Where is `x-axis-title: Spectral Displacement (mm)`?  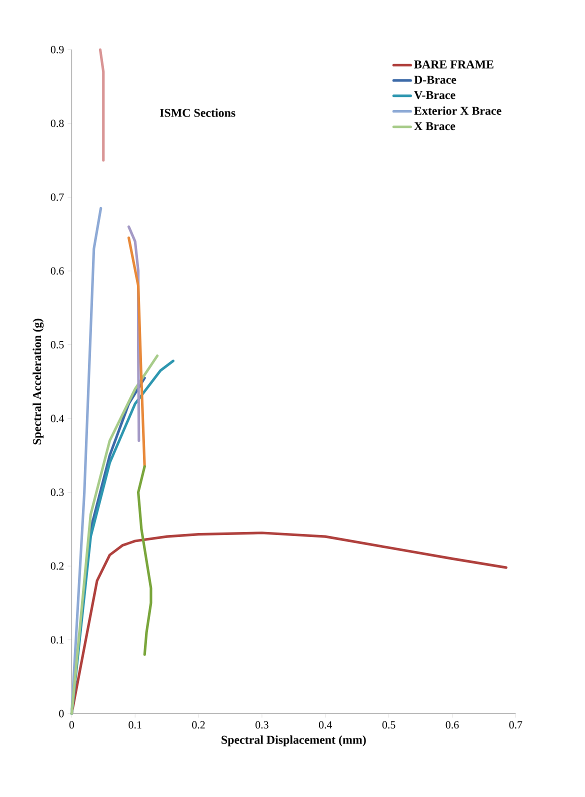
x-axis-title: Spectral Displacement (mm) is located at coordinates (294, 740).